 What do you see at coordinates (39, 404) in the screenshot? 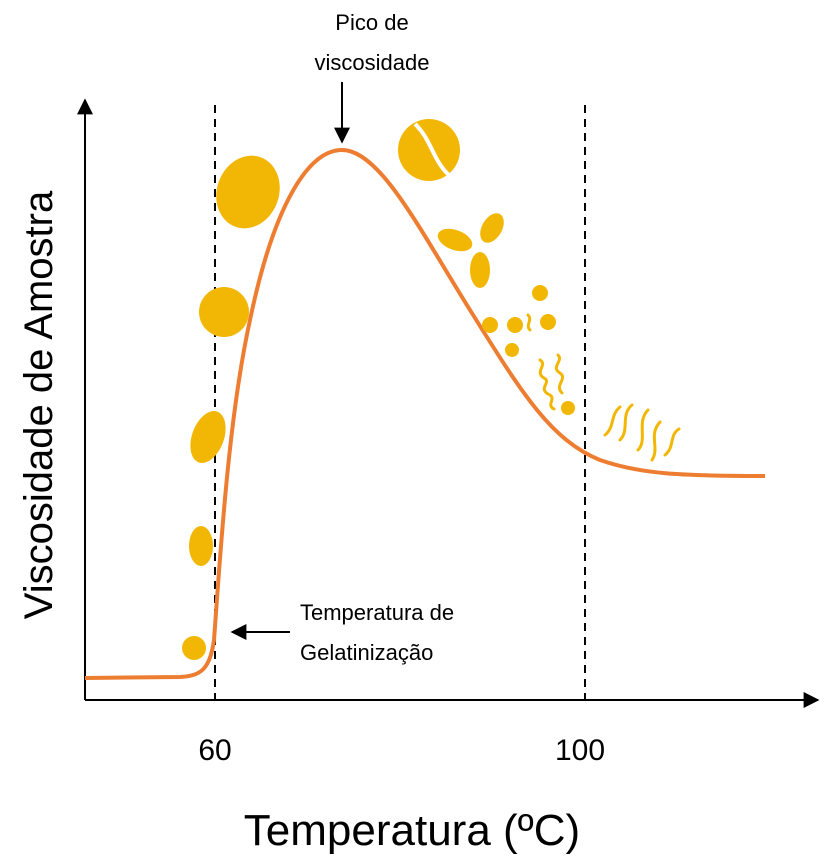
I see `y-axis-label: Viscosidade de Amostra` at bounding box center [39, 404].